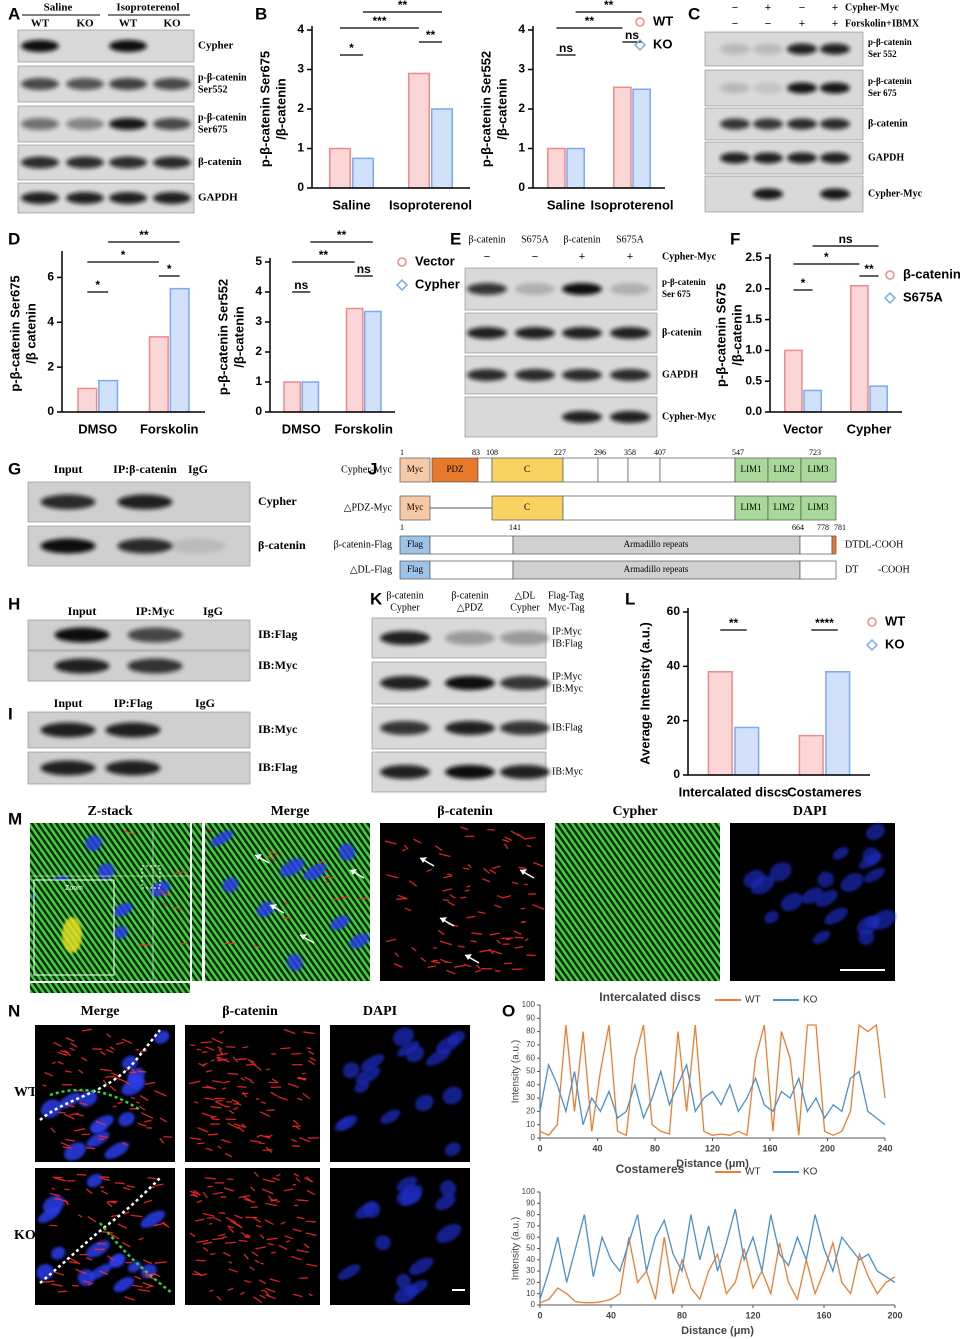 This screenshot has width=962, height=1339. I want to click on label: DTDL-COOH, so click(874, 544).